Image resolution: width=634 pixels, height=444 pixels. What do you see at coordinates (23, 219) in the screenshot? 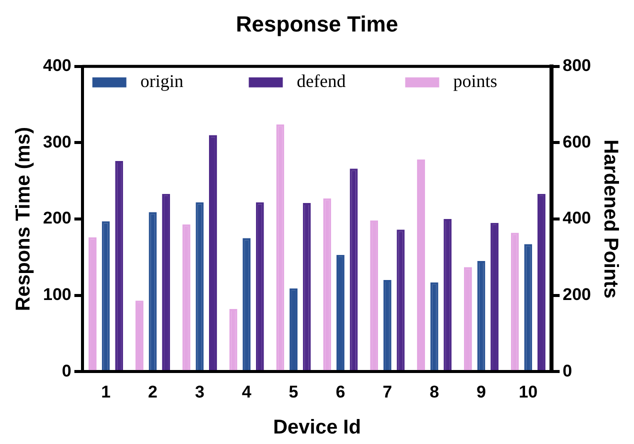
I see `y-axis-title: Respons Time (ms)` at bounding box center [23, 219].